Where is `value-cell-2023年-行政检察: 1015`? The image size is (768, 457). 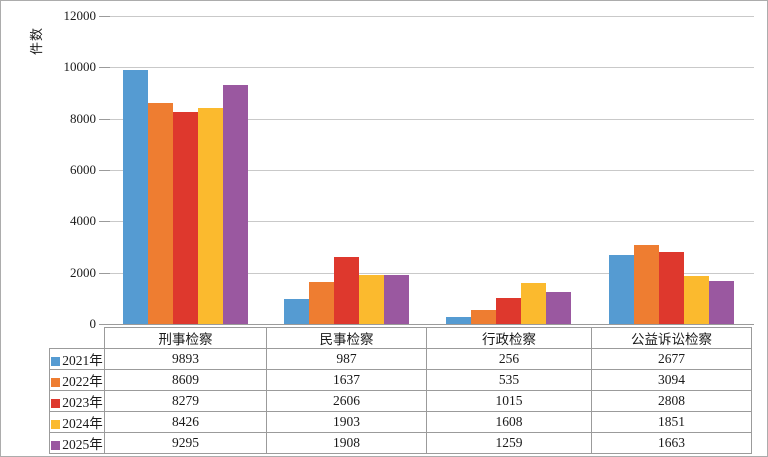
value-cell-2023年-行政检察: 1015 is located at coordinates (509, 401).